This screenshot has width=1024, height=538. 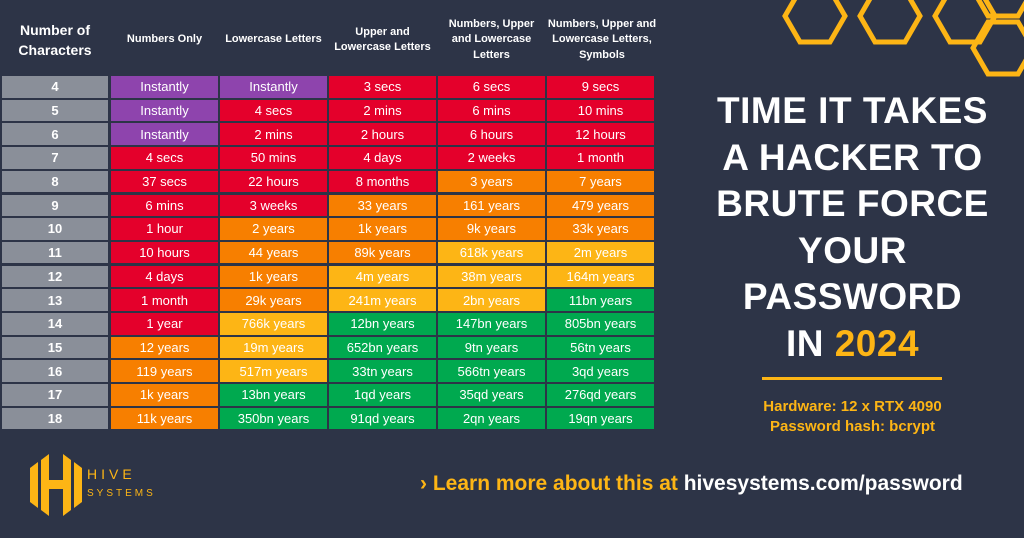 I want to click on time-cell: 241m years, so click(x=382, y=300).